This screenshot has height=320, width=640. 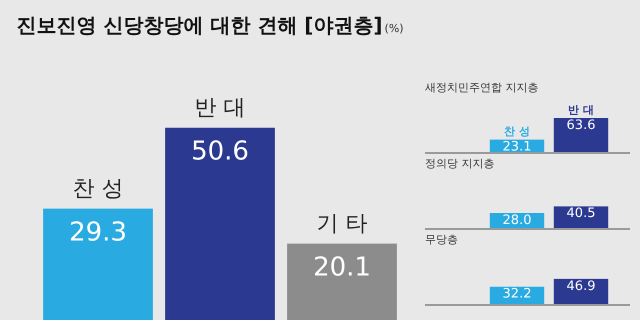 What do you see at coordinates (517, 147) in the screenshot?
I see `data-label: 23.1` at bounding box center [517, 147].